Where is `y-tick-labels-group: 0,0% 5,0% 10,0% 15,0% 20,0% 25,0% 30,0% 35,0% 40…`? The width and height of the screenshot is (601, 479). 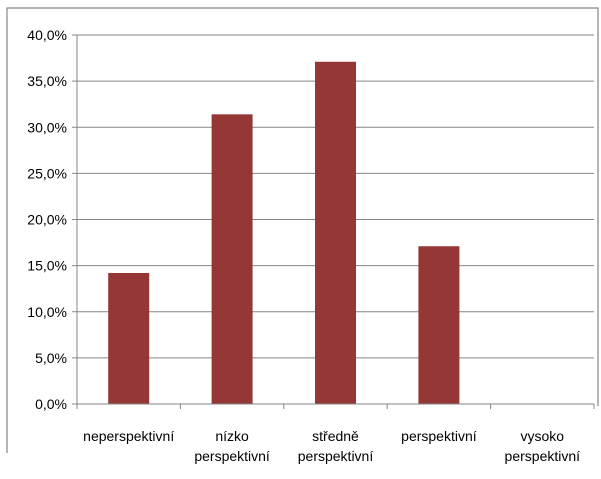 y-tick-labels-group: 0,0% 5,0% 10,0% 15,0% 20,0% 25,0% 30,0% 35,0% 40… is located at coordinates (52, 219).